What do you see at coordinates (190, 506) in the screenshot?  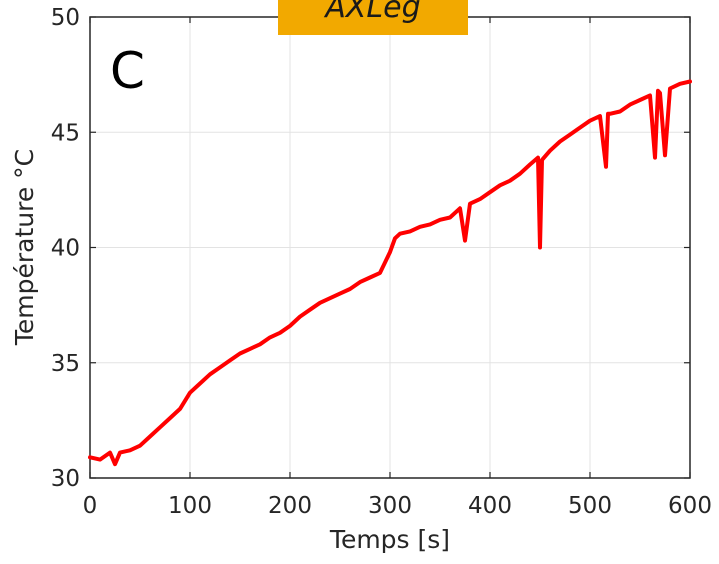 I see `x-tick-label: 100` at bounding box center [190, 506].